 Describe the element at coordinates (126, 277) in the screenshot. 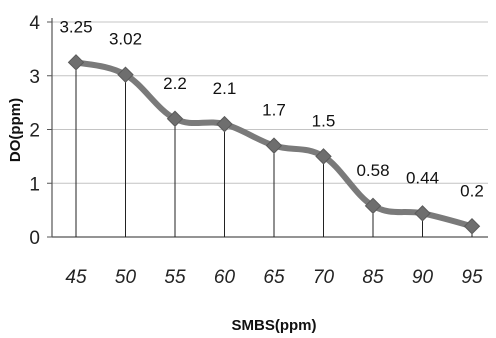

I see `x-tick-label: 50` at that location.